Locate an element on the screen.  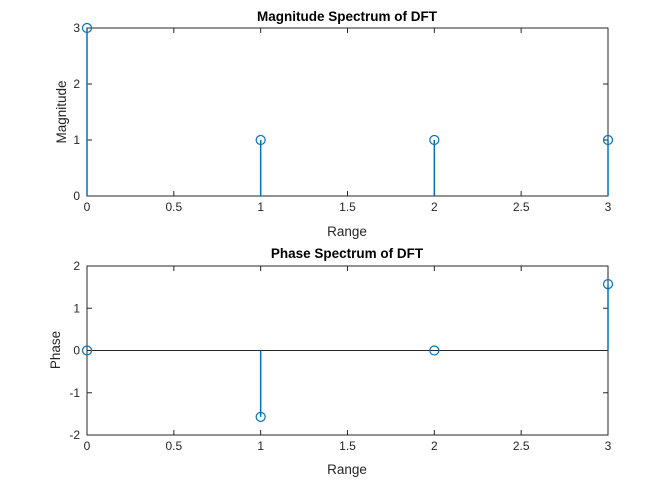
magnitude-title: Magnitude Spectrum of DFT is located at coordinates (347, 16).